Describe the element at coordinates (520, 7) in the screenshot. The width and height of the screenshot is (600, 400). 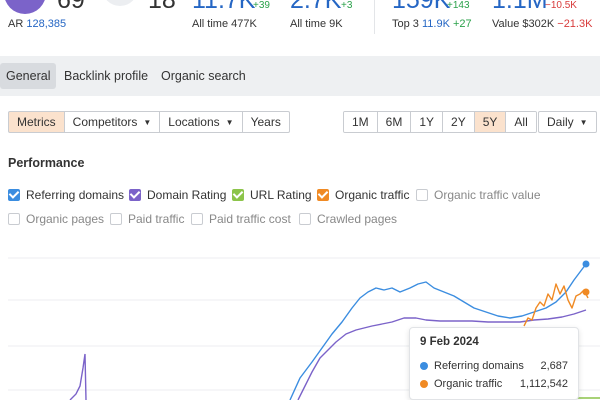
I see `traffic-value: 1.1M` at that location.